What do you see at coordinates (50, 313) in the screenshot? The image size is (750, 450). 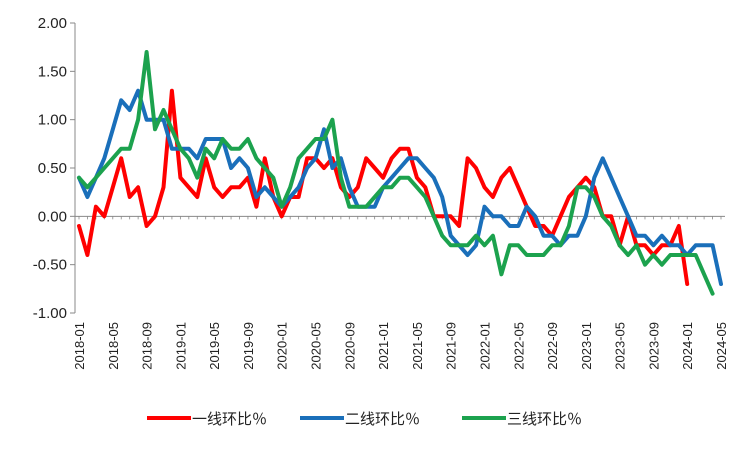 I see `y-tick-label: -1.00` at bounding box center [50, 313].